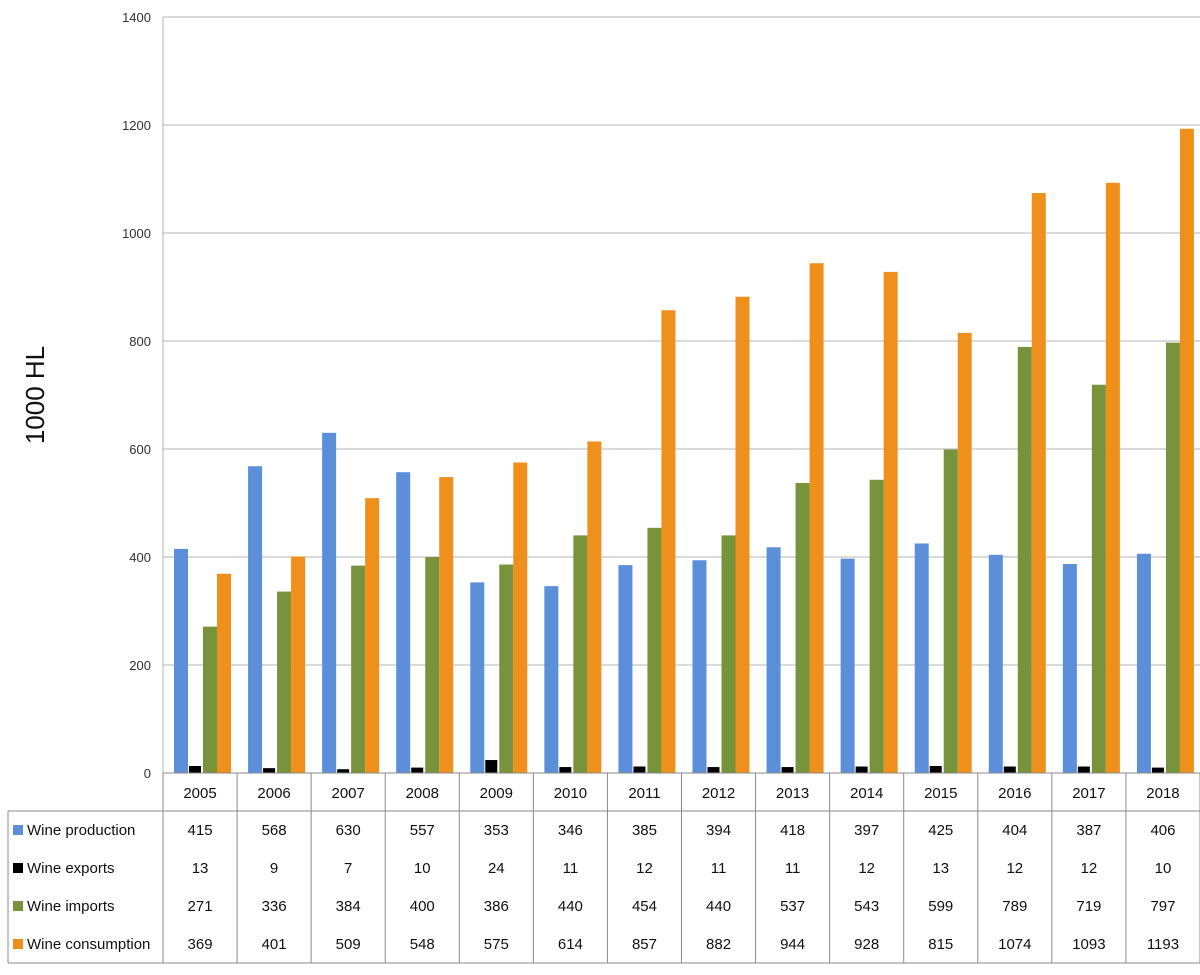 Image resolution: width=1200 pixels, height=975 pixels. What do you see at coordinates (792, 944) in the screenshot?
I see `table-cell-value: 944` at bounding box center [792, 944].